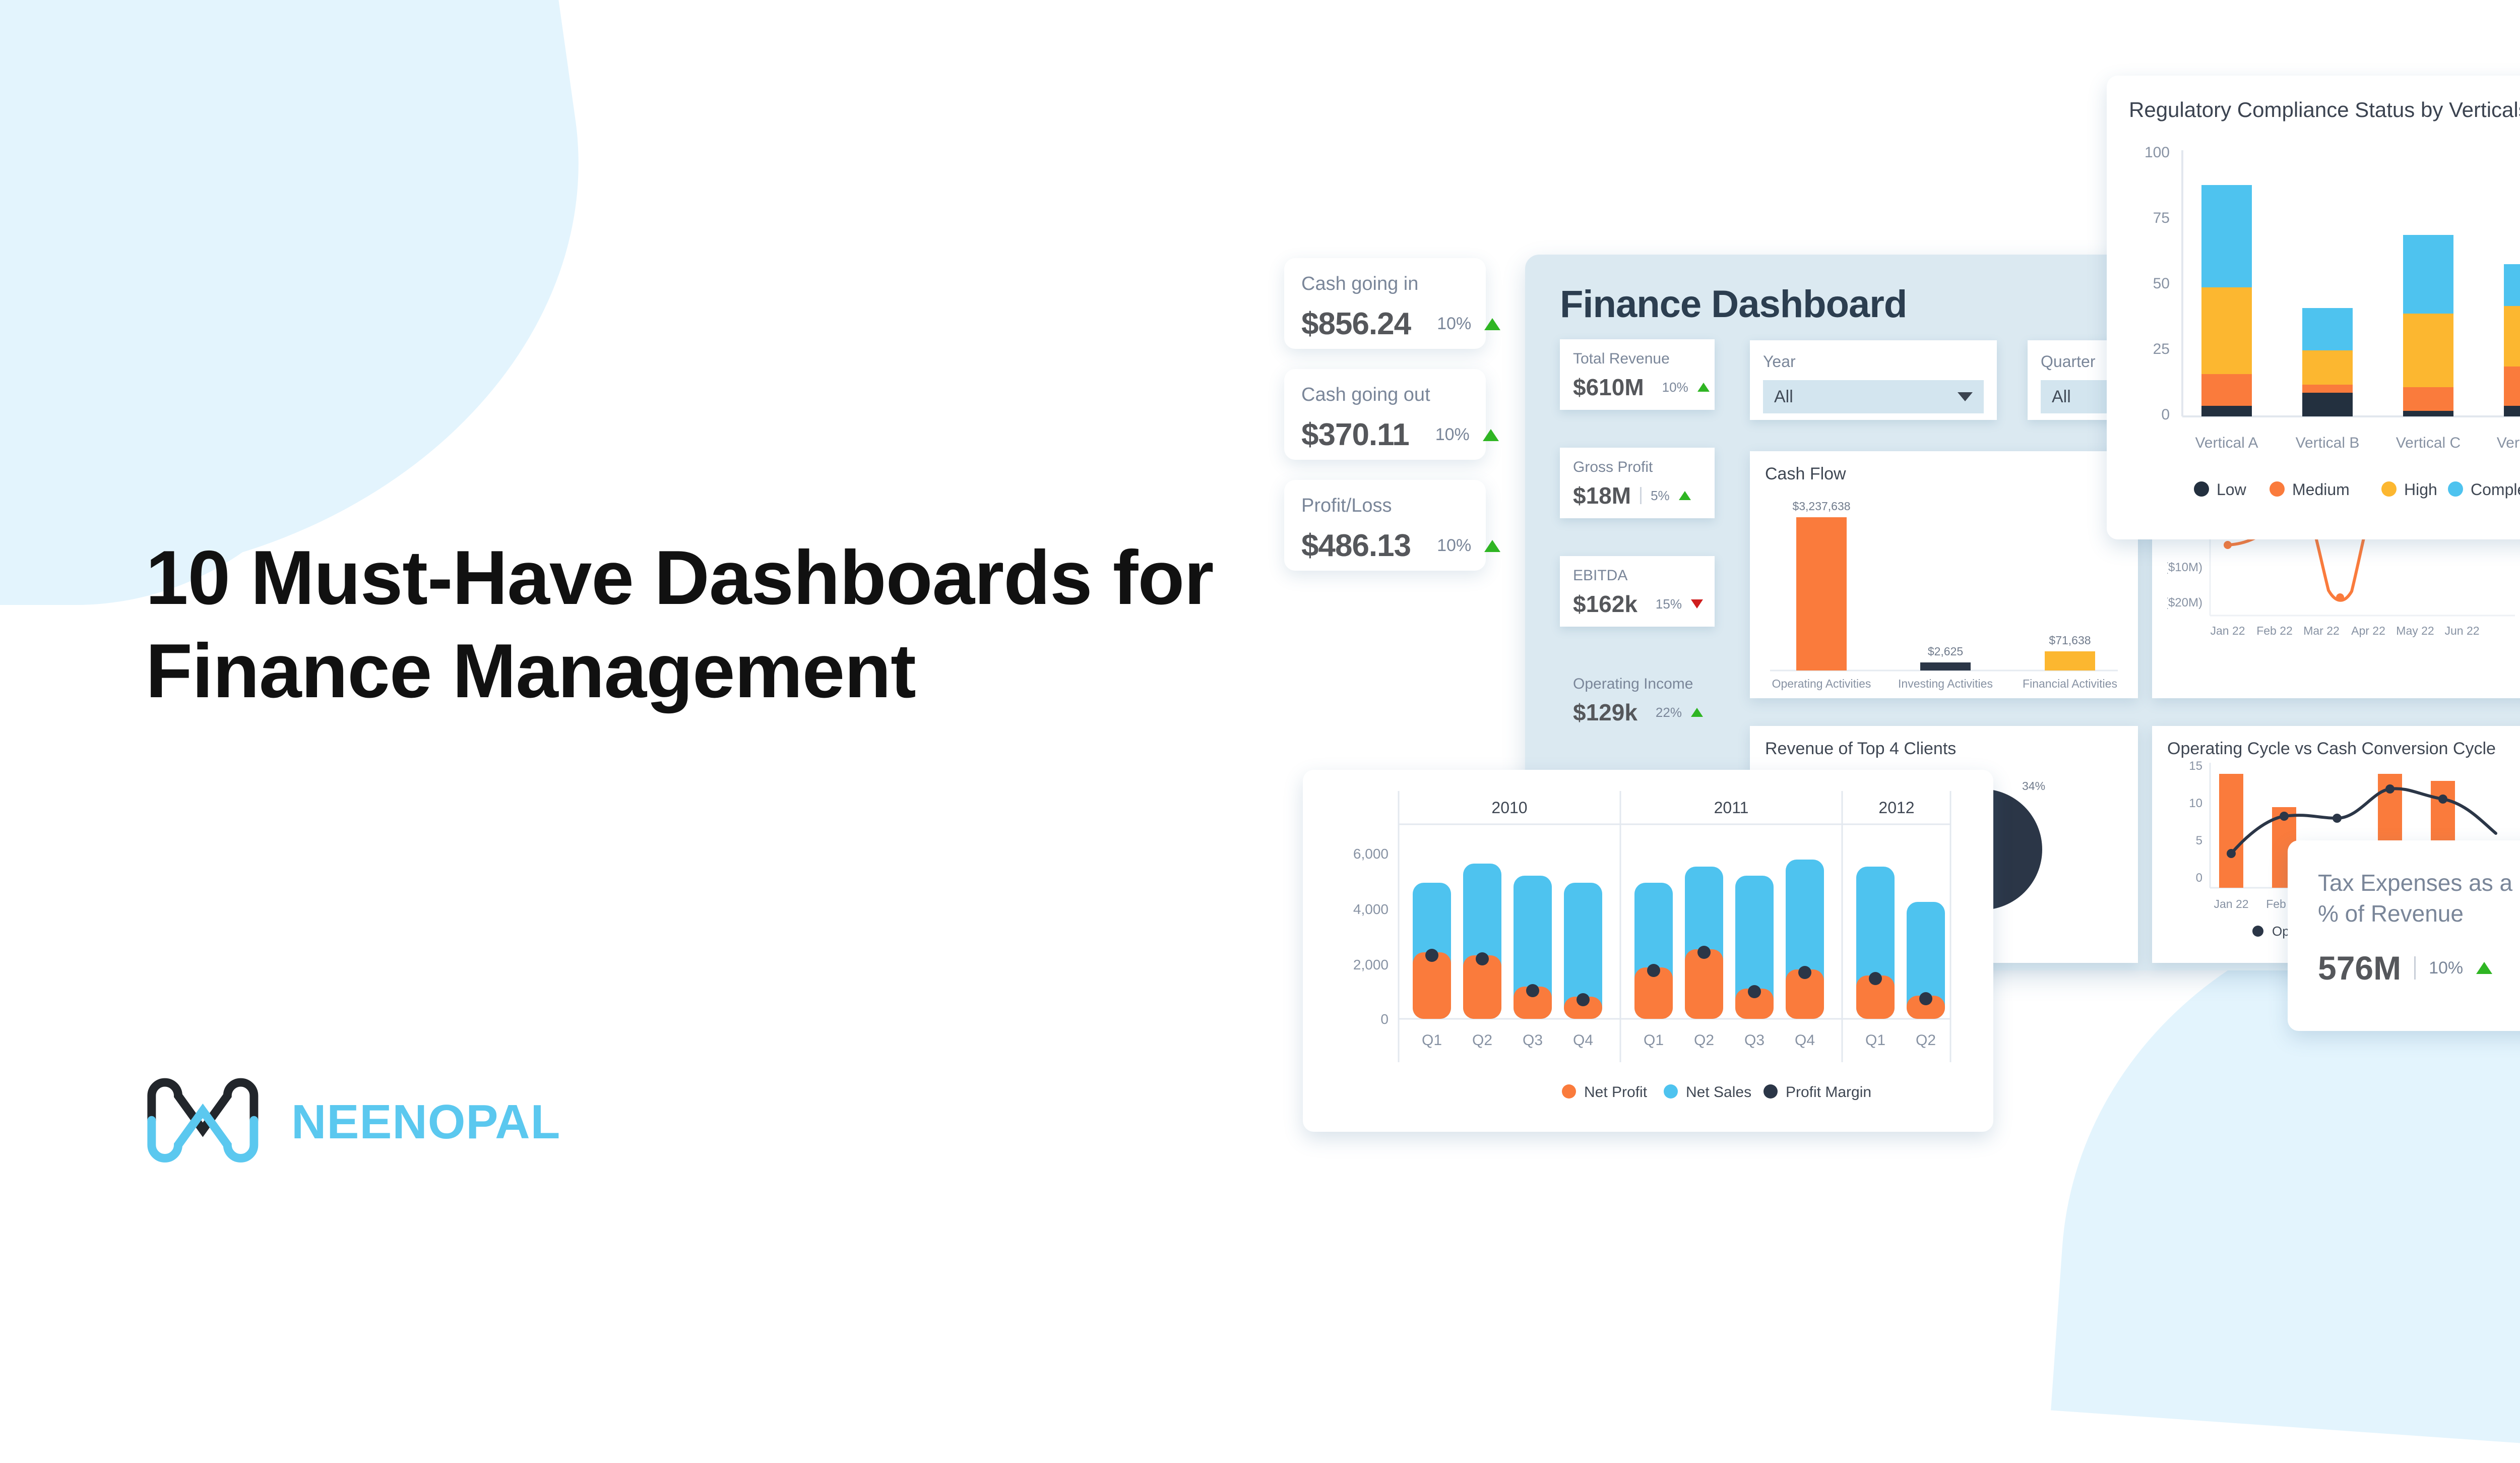 The image size is (2520, 1463). What do you see at coordinates (203, 1120) in the screenshot?
I see `neenopal-m-monogram-icon` at bounding box center [203, 1120].